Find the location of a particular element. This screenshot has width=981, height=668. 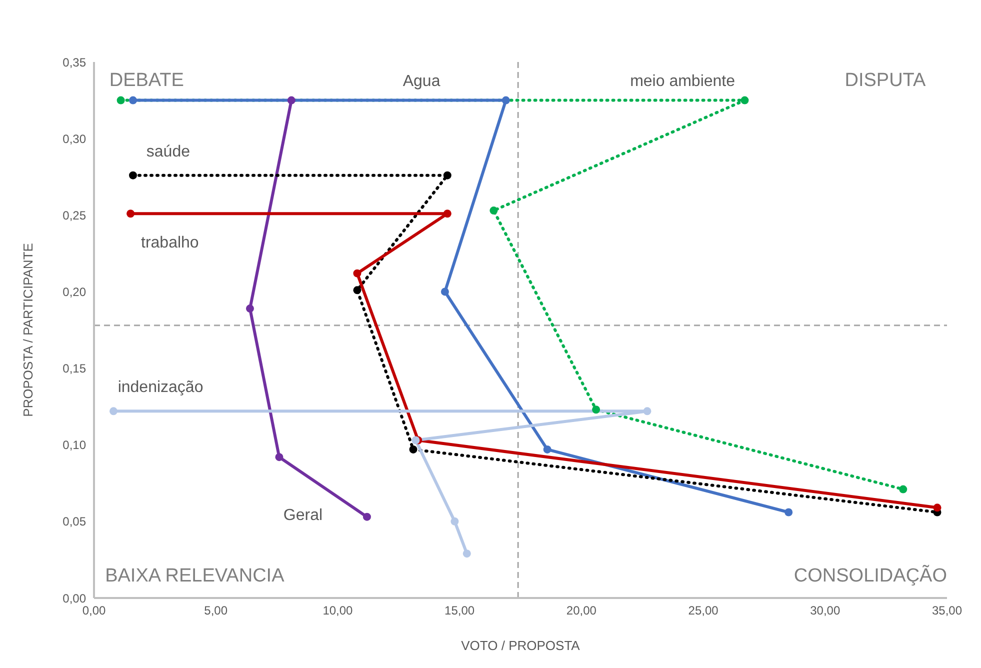

series-label: saúde is located at coordinates (168, 151).